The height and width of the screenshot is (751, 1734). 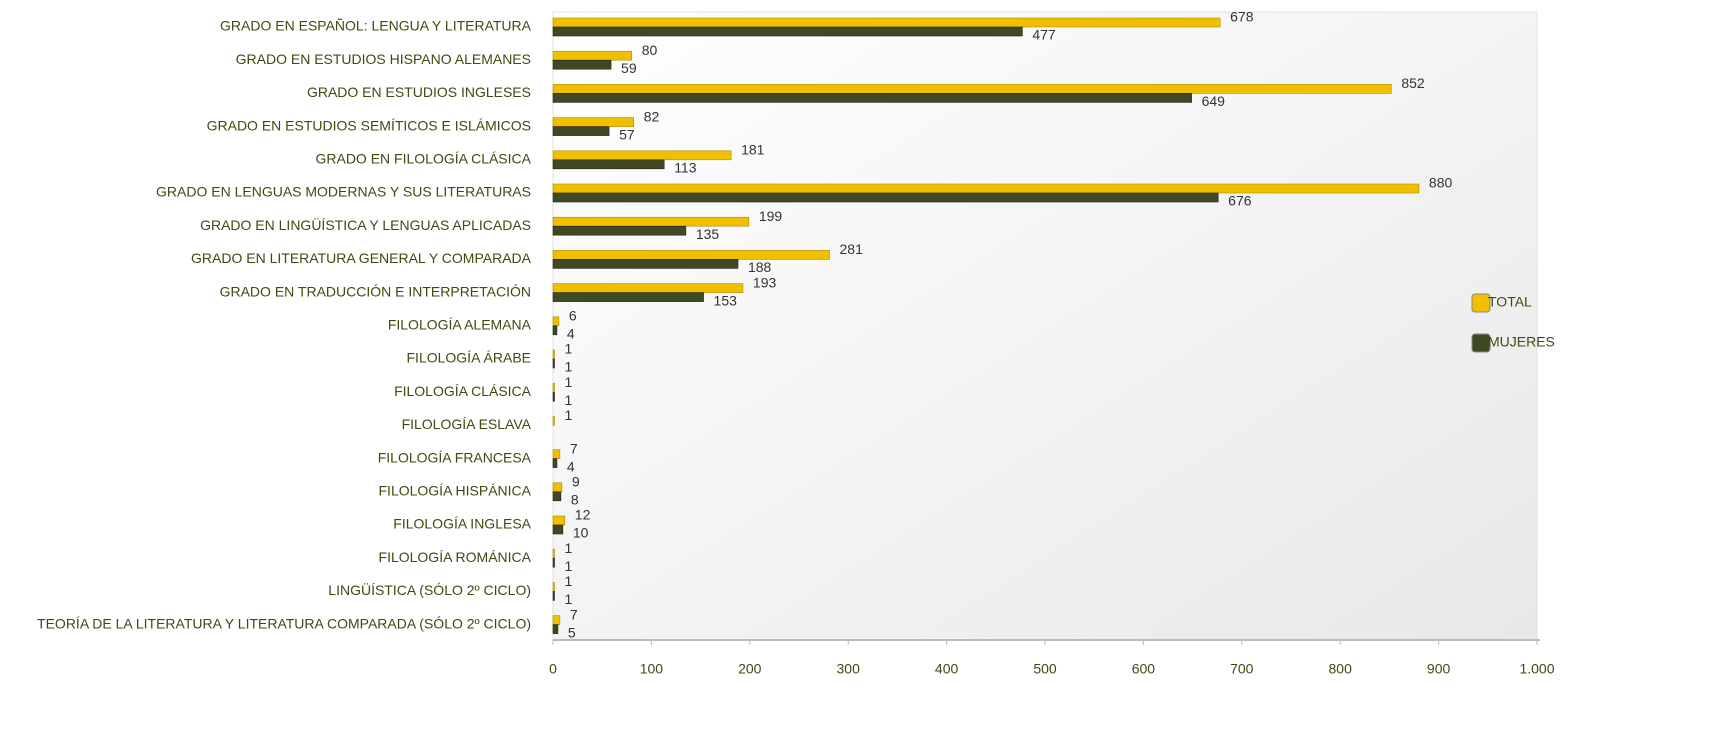 What do you see at coordinates (760, 267) in the screenshot?
I see `value-label: 188` at bounding box center [760, 267].